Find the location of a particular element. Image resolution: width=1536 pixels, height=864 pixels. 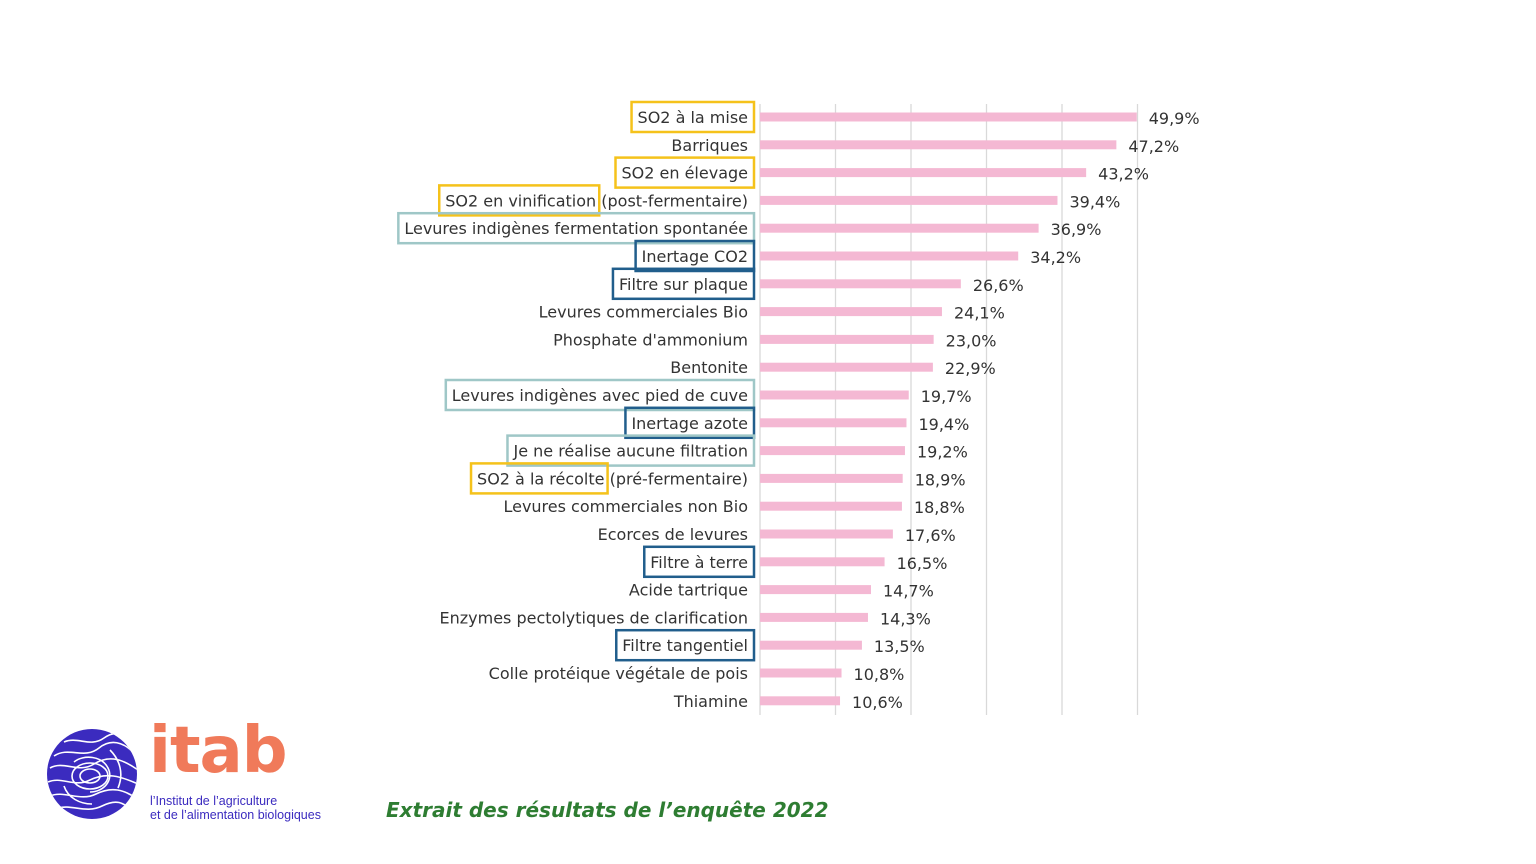

logo-subtitle-line2: et de l’alimentation biologiques is located at coordinates (235, 815).